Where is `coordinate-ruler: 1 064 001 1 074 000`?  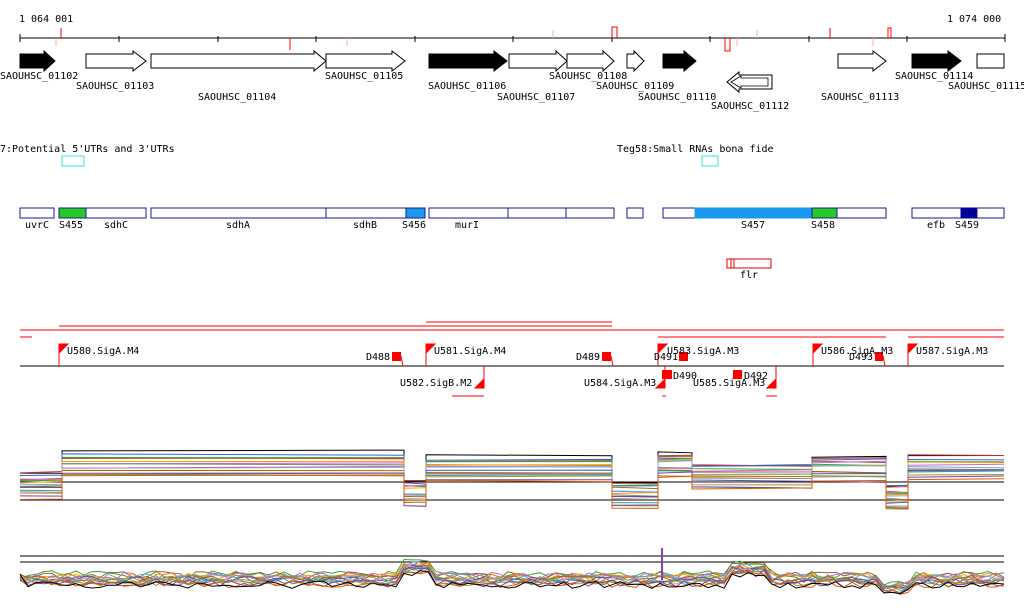 coordinate-ruler: 1 064 001 1 074 000 is located at coordinates (512, 33).